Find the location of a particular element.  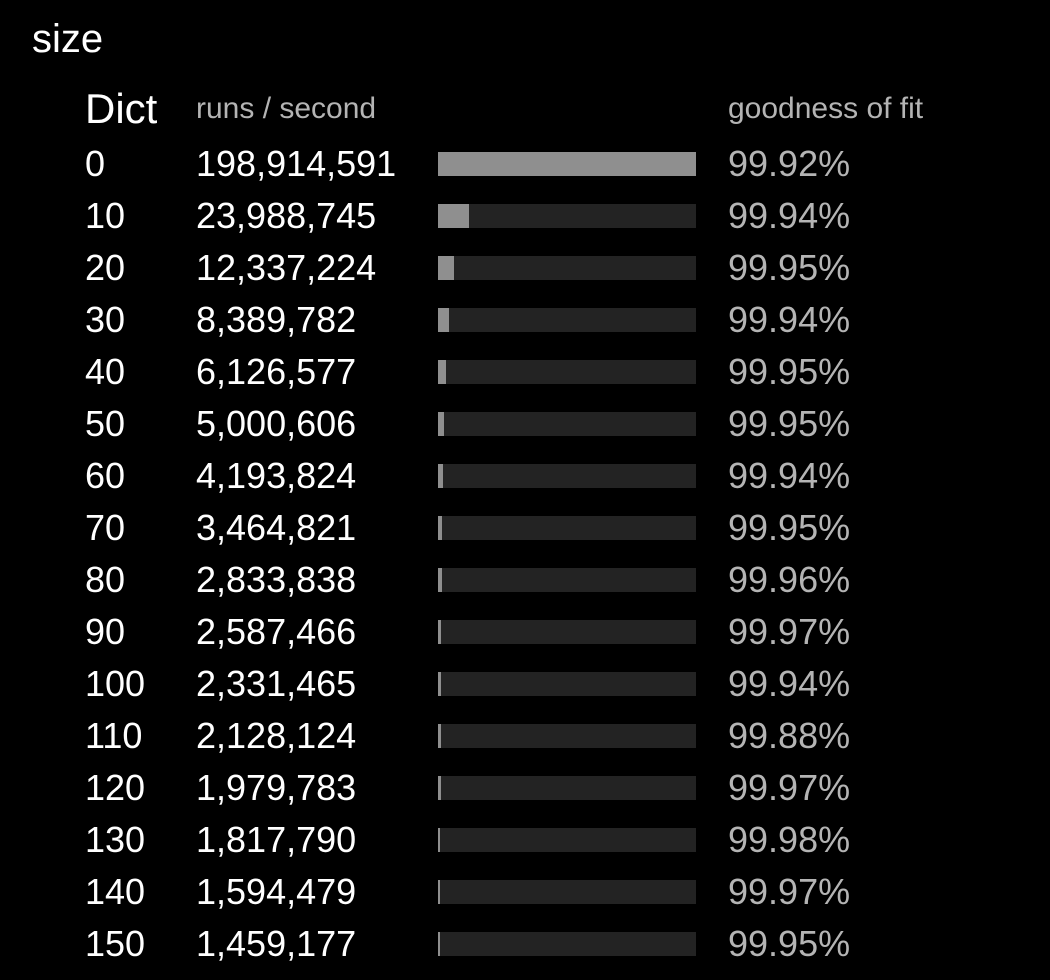

table-row: 50 5,000,606 99.95% is located at coordinates (525, 424).